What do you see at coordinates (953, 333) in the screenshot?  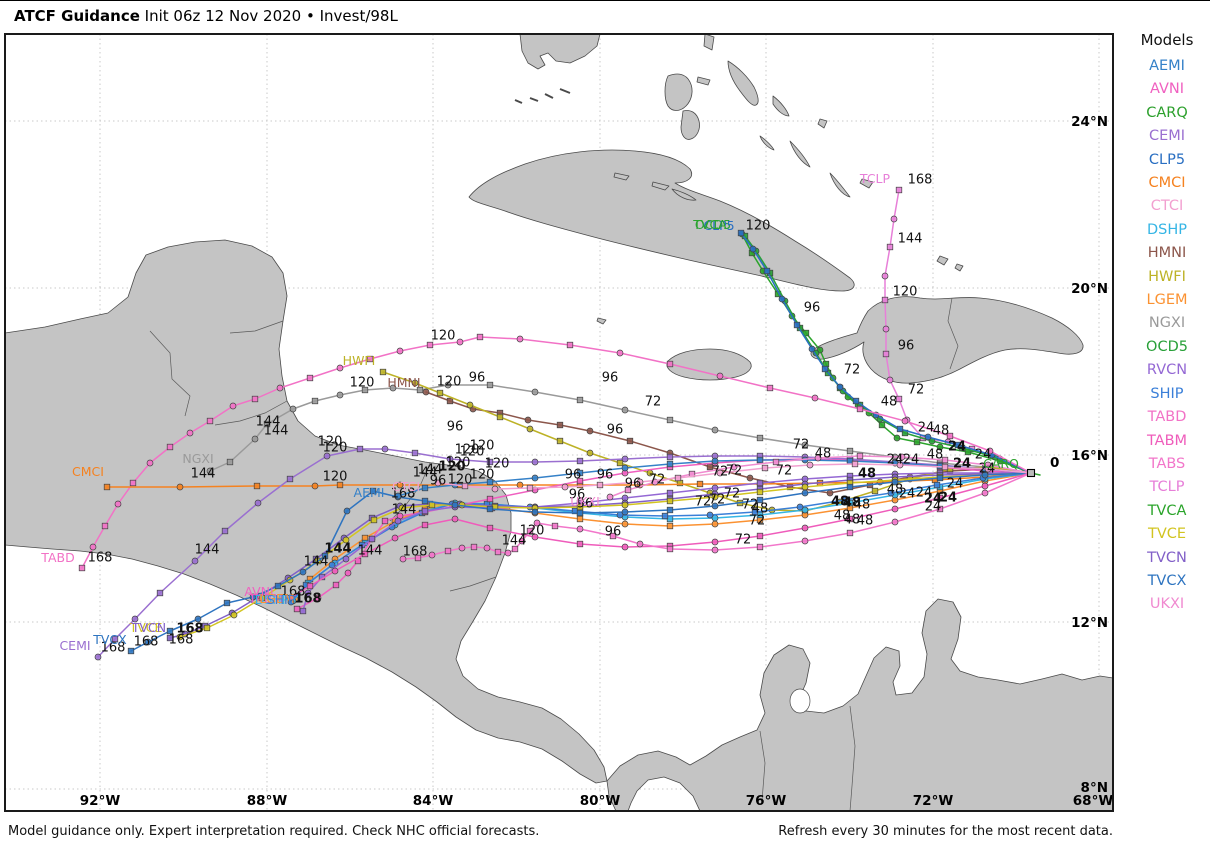 I see `country-border` at bounding box center [953, 333].